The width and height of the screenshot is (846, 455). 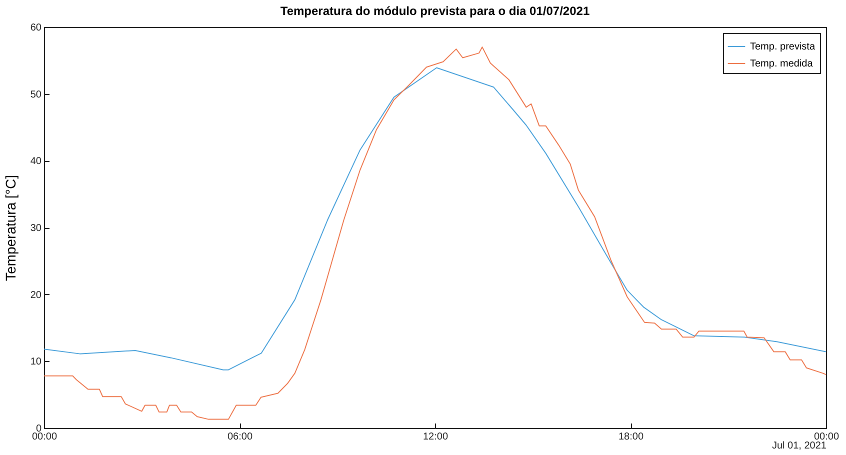 I want to click on y-tick-label: 50, so click(x=36, y=94).